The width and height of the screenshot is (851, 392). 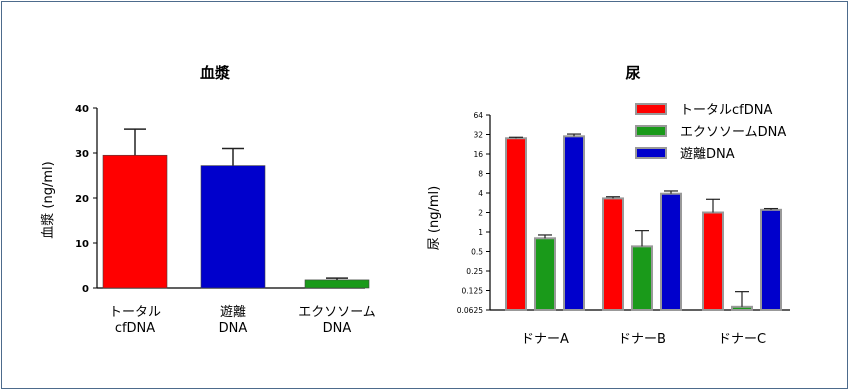 I want to click on right-y-tick-label: 2, so click(x=480, y=213).